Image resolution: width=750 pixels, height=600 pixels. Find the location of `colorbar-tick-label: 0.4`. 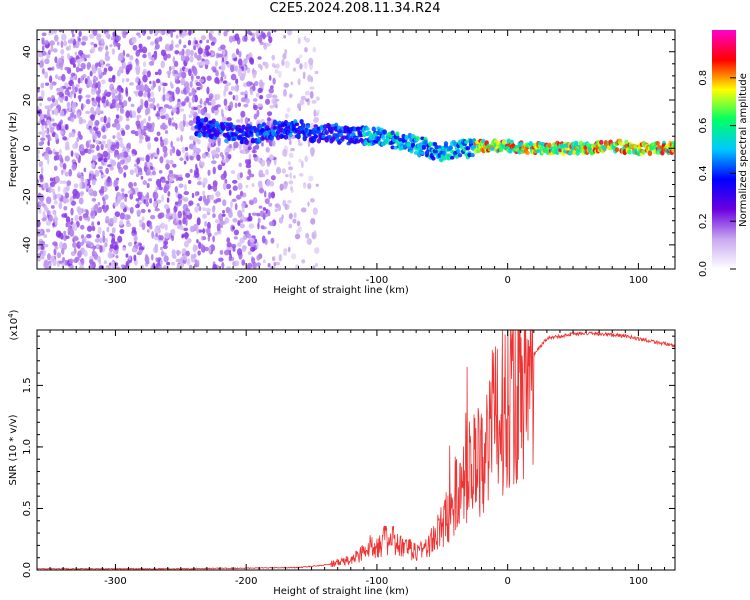

colorbar-tick-label: 0.4 is located at coordinates (703, 173).